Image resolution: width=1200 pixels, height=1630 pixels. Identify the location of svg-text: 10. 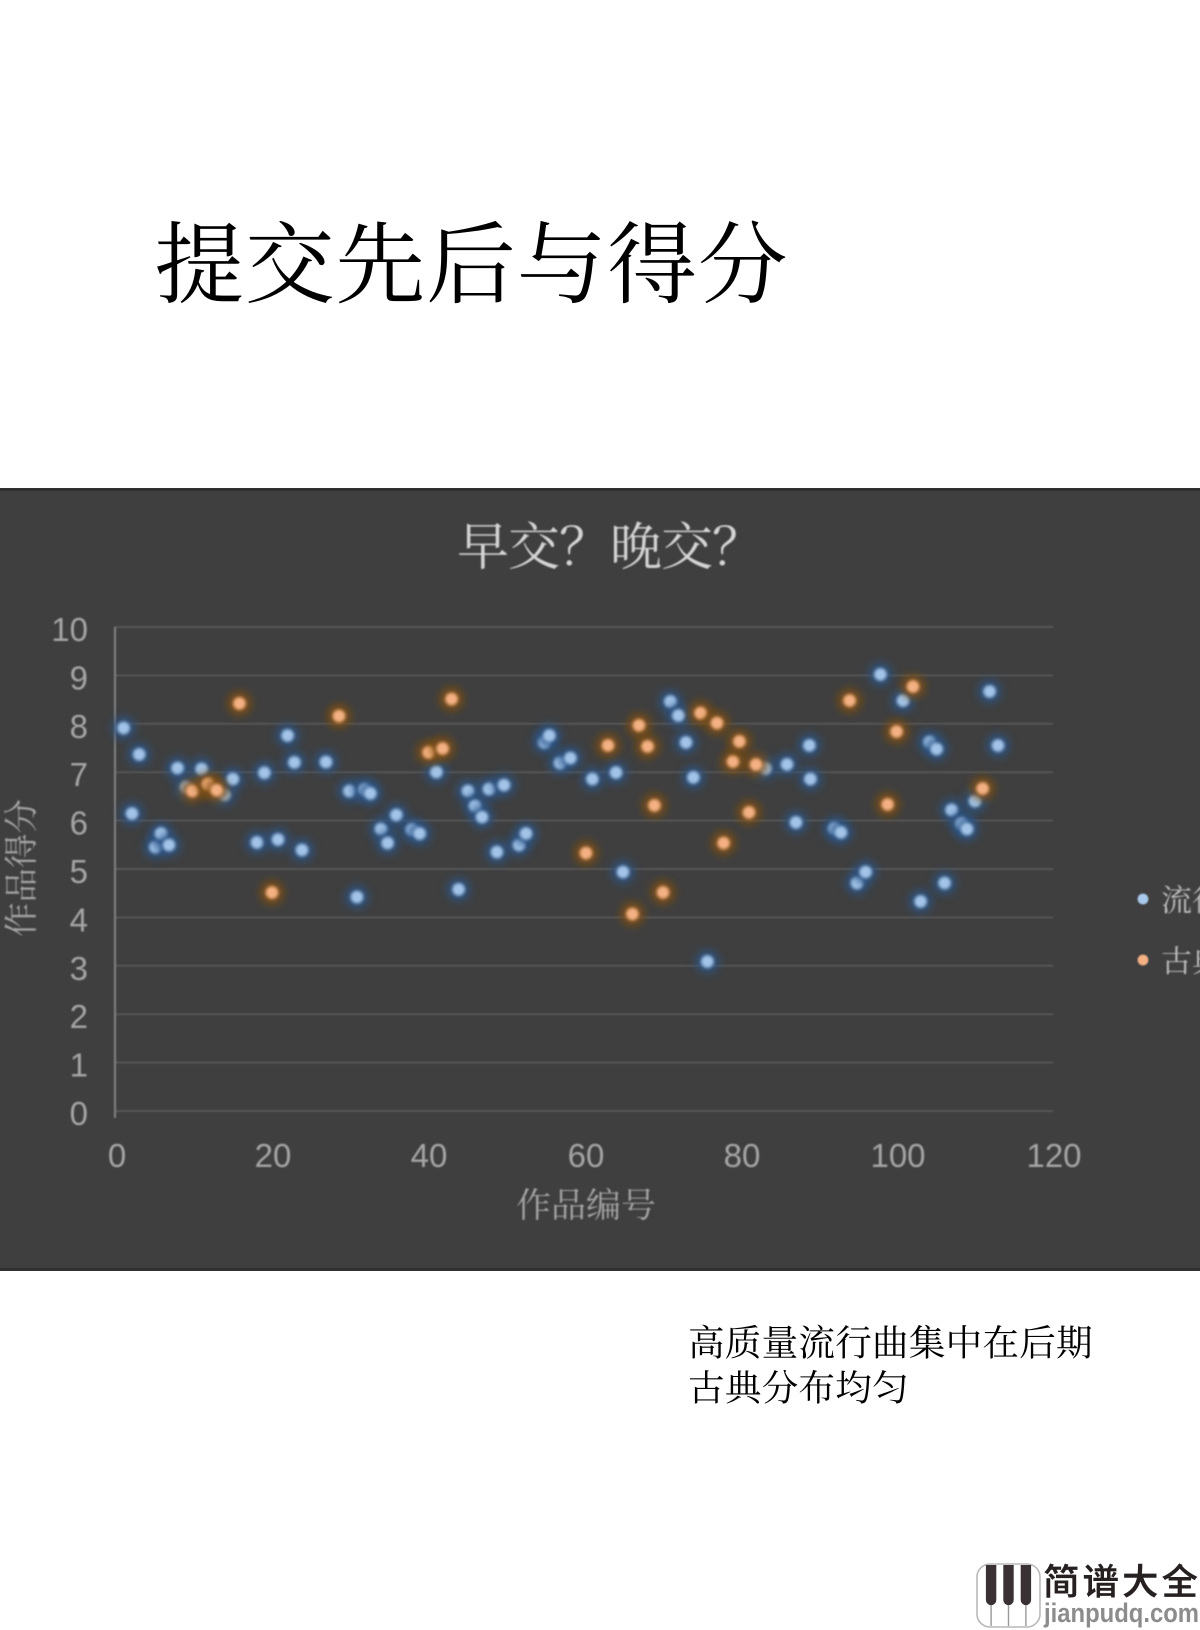
(69, 629).